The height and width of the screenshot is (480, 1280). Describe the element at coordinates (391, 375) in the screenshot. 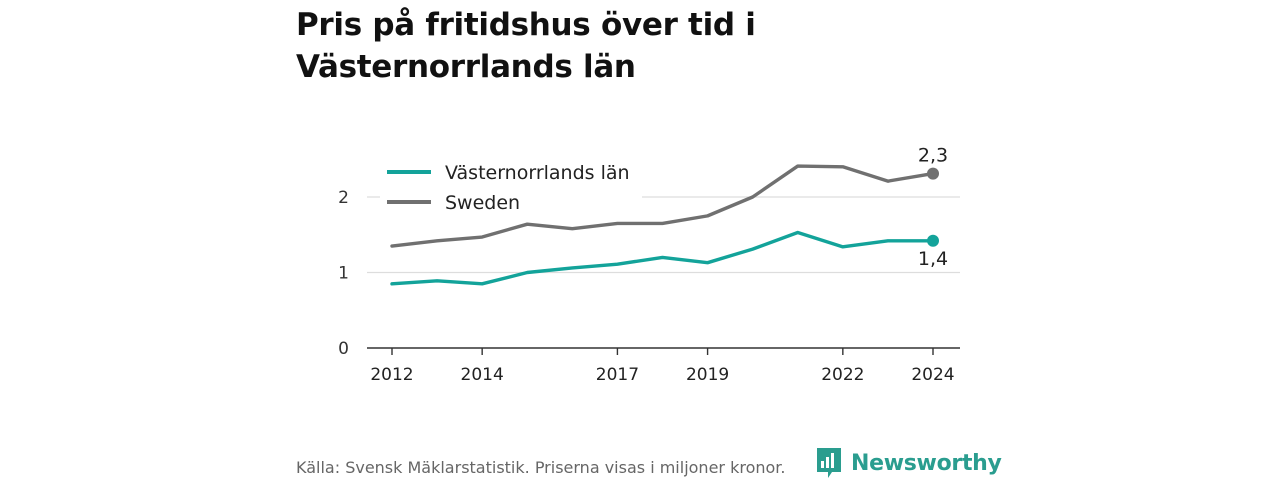

I see `x-tick-label: 2012` at that location.